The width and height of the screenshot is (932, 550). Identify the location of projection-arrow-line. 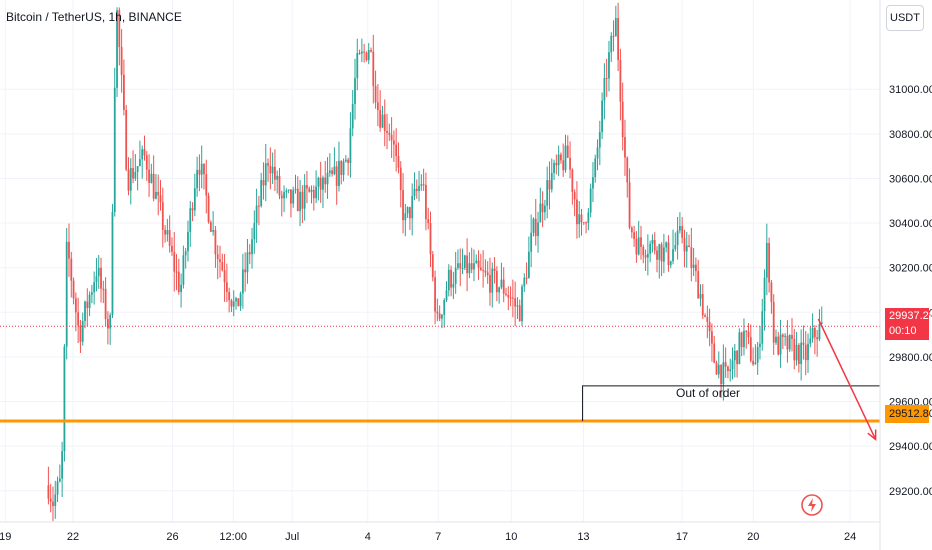
(847, 379).